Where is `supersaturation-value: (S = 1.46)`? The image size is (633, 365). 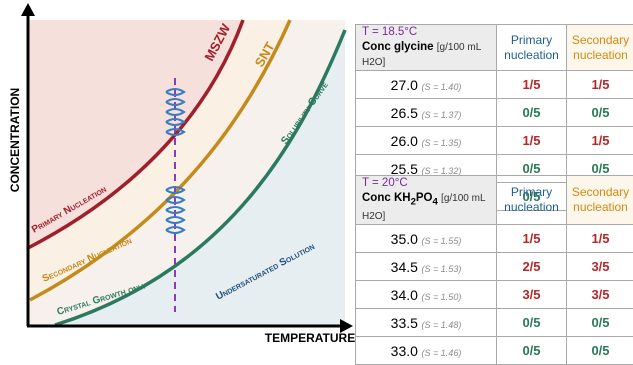
supersaturation-value: (S = 1.46) is located at coordinates (442, 353).